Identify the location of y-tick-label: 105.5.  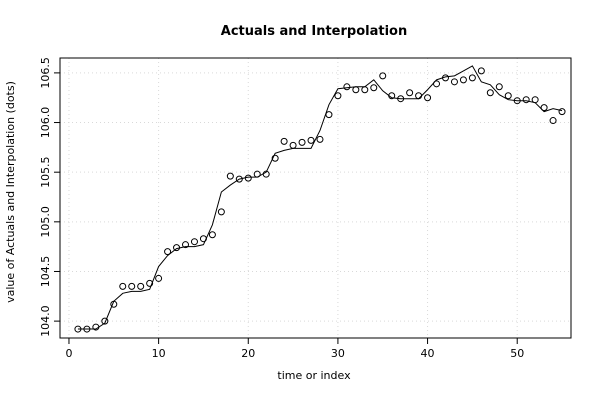
(45, 172).